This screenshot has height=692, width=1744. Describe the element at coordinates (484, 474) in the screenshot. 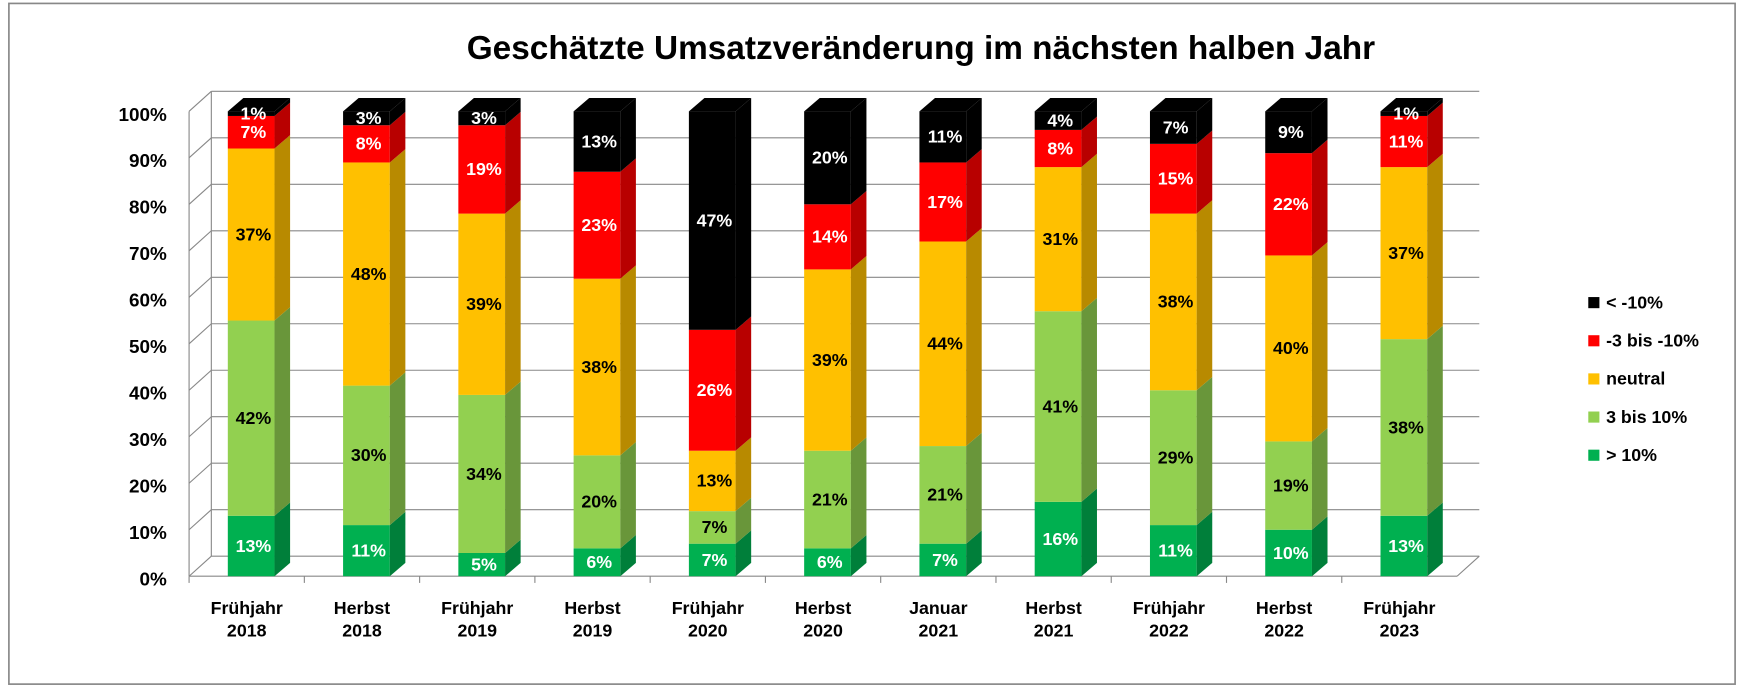

I see `data-label: 34%` at that location.